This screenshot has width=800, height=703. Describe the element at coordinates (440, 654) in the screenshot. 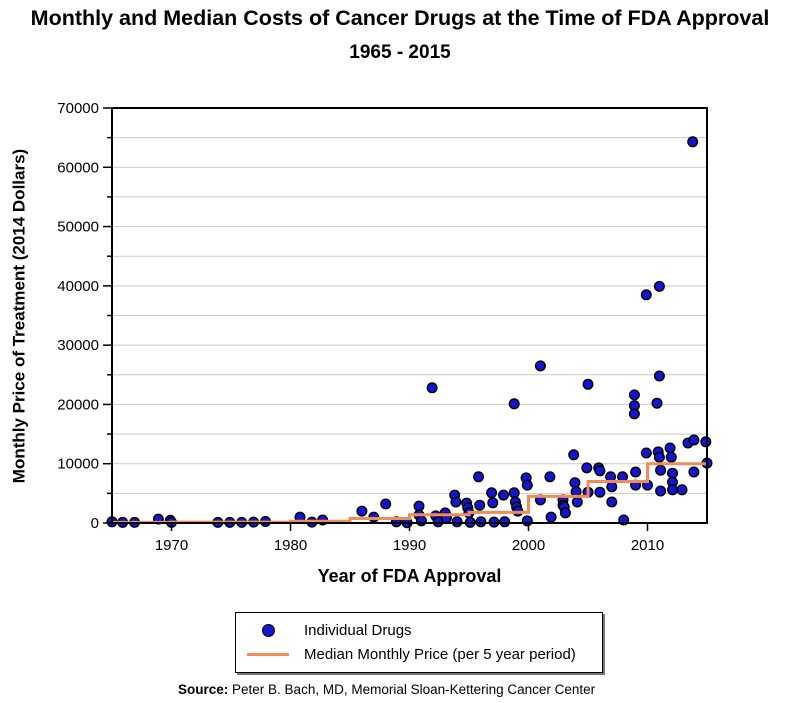

I see `legend-label: Median Monthly Price (per 5 year period)` at that location.